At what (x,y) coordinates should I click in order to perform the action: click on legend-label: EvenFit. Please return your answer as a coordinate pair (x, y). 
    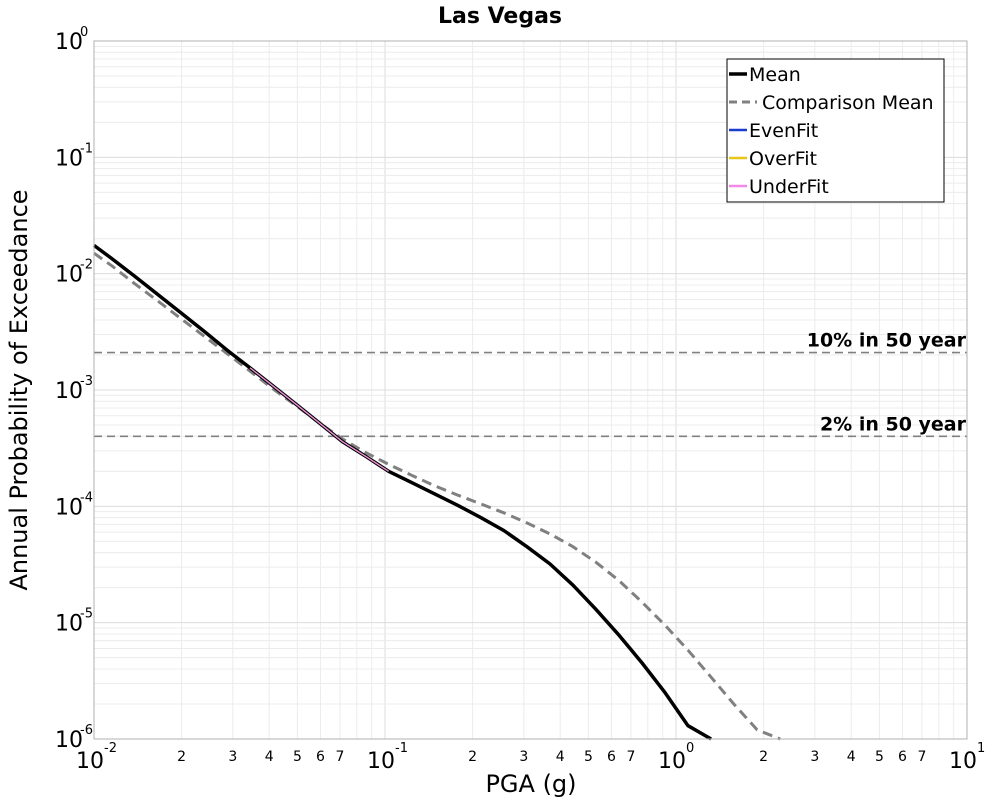
    Looking at the image, I should click on (783, 131).